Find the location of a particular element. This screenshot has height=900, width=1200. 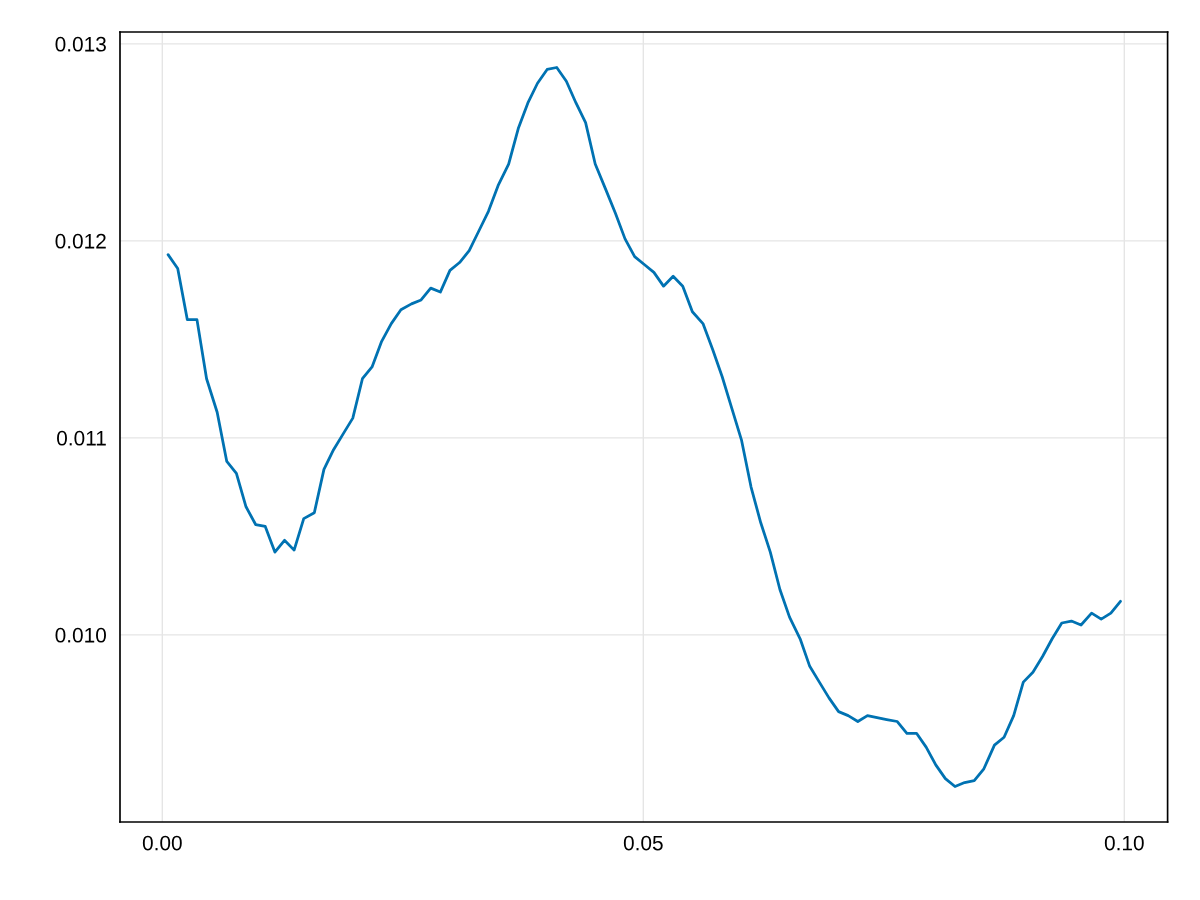

x-tick-label: 0.05 is located at coordinates (643, 843).